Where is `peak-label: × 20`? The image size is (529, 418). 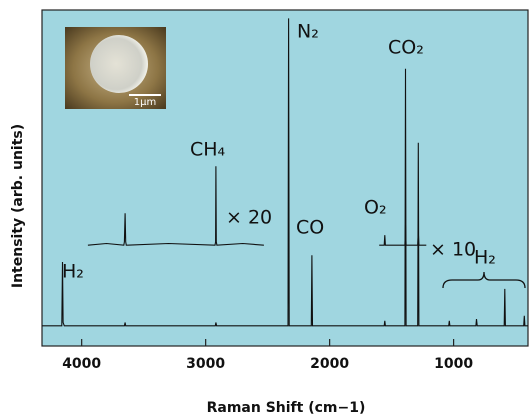 peak-label: × 20 is located at coordinates (249, 218).